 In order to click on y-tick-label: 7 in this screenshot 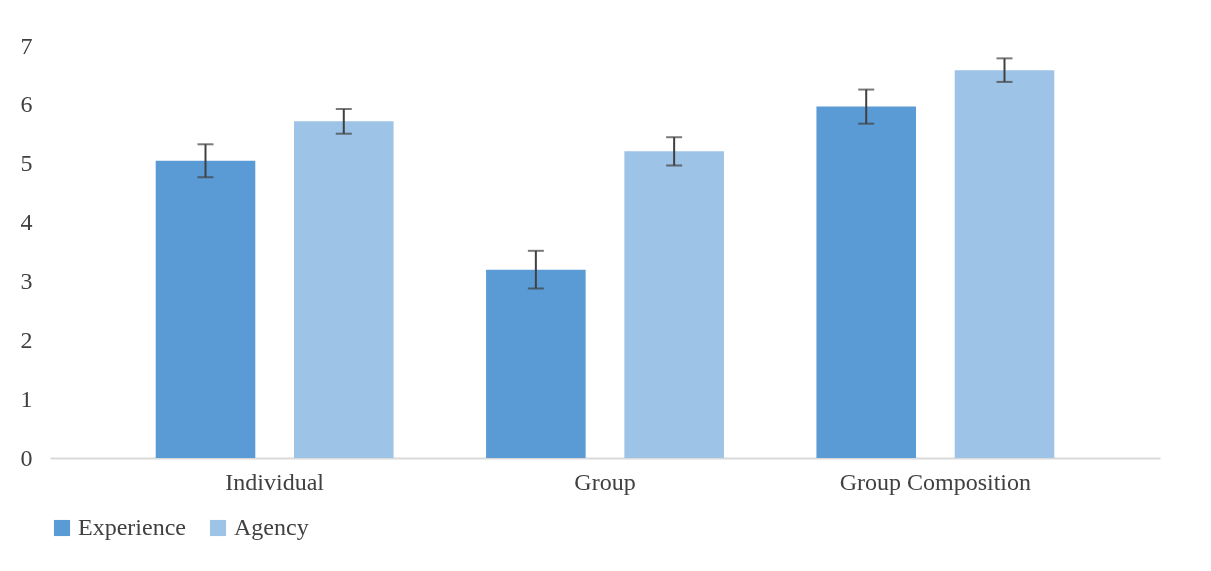, I will do `click(26, 45)`.